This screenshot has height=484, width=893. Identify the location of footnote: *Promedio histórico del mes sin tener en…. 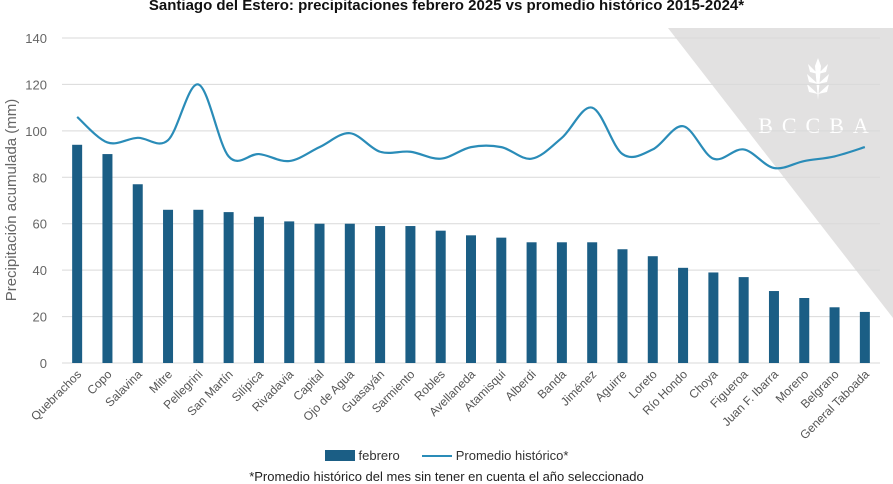
(446, 476).